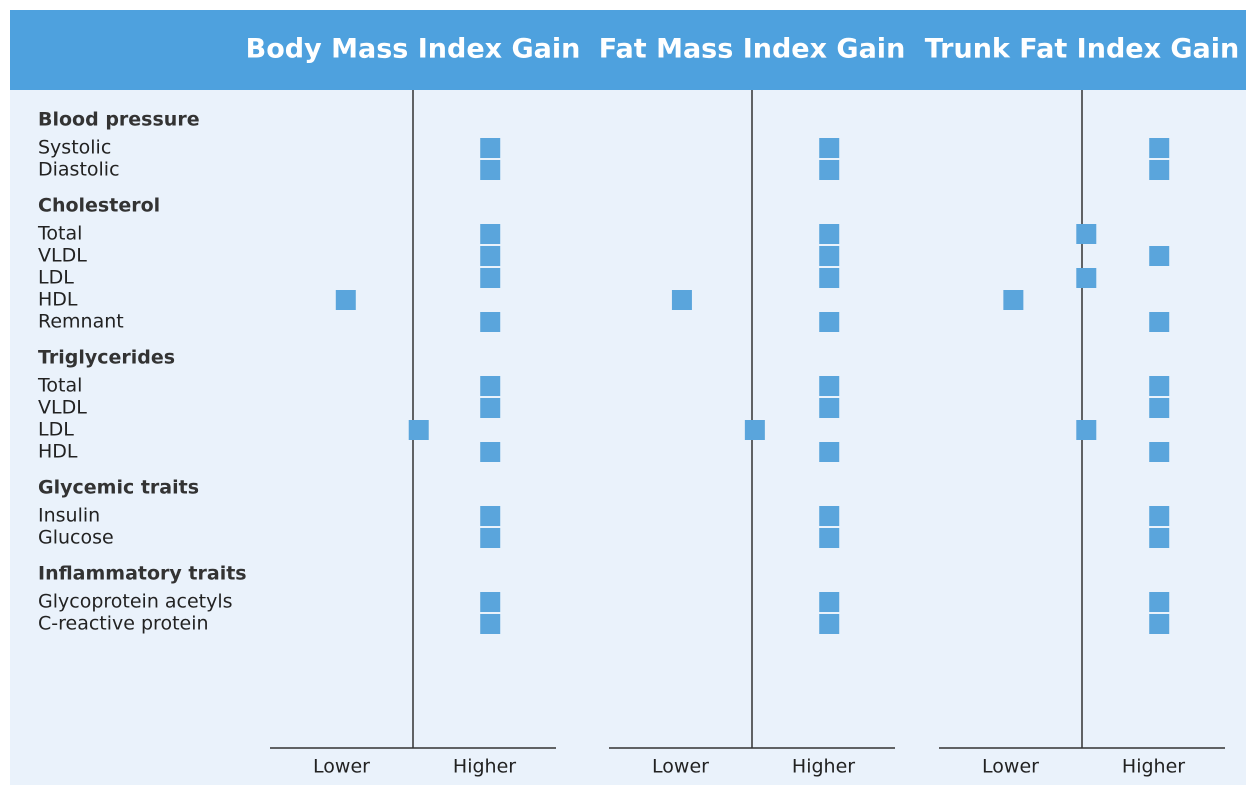  What do you see at coordinates (106, 358) in the screenshot?
I see `group-header: Triglycerides` at bounding box center [106, 358].